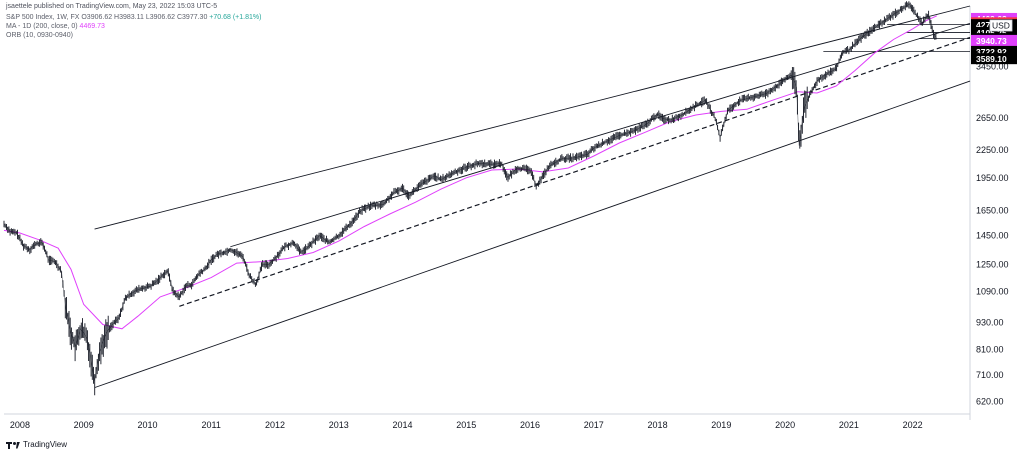  Describe the element at coordinates (235, 17) in the screenshot. I see `symbol-change: +70.68 (+1.81%)` at that location.